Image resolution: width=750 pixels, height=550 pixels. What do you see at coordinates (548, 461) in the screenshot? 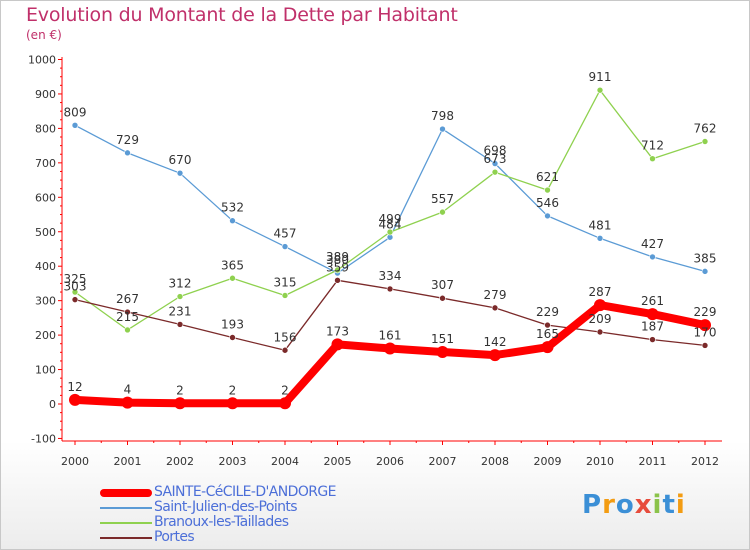
I see `x-tick-label: 2009` at bounding box center [548, 461].